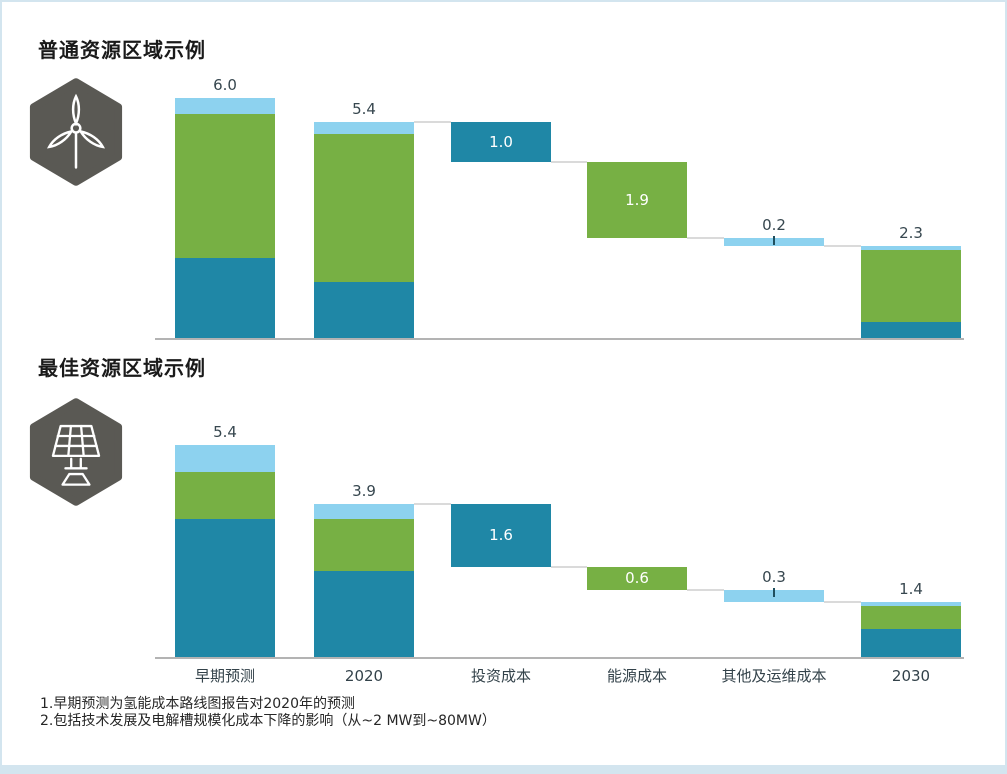  I want to click on value-label: 1.0, so click(501, 142).